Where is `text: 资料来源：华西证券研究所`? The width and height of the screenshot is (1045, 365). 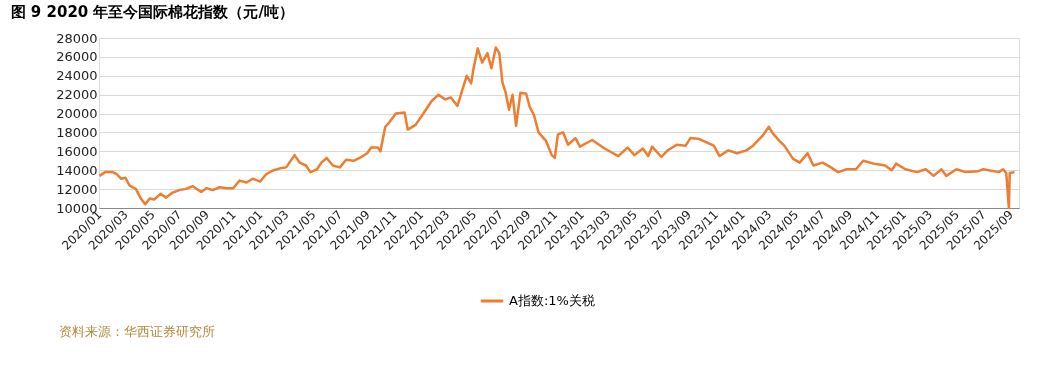 text: 资料来源：华西证券研究所 is located at coordinates (137, 331).